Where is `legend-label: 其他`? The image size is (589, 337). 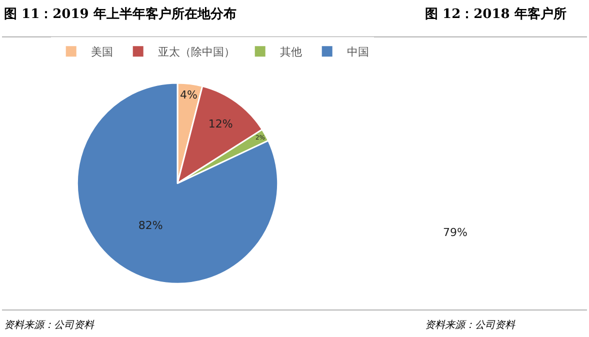
legend-label: 其他 is located at coordinates (291, 52).